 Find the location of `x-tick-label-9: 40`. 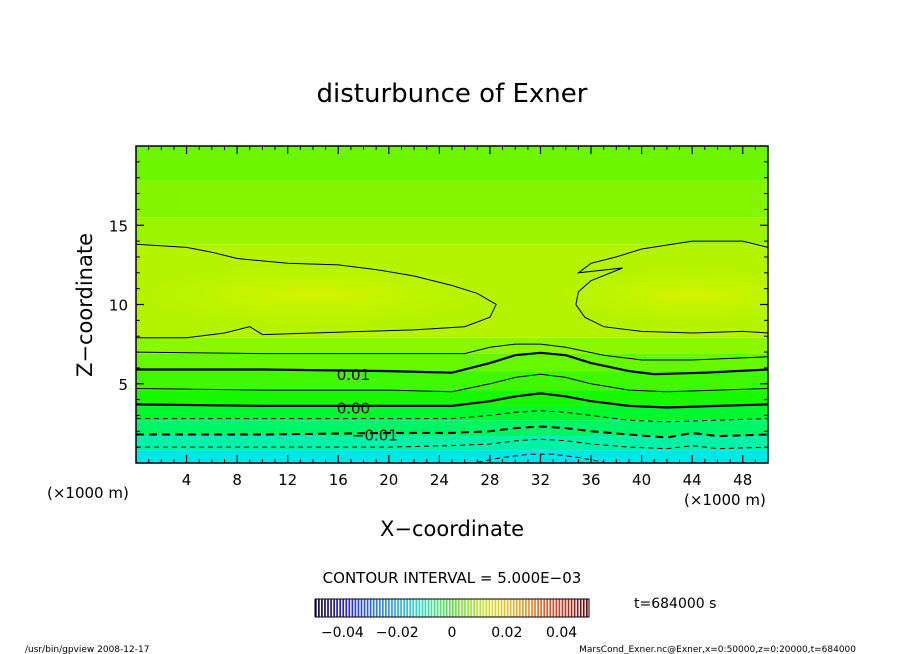

x-tick-label-9: 40 is located at coordinates (641, 480).